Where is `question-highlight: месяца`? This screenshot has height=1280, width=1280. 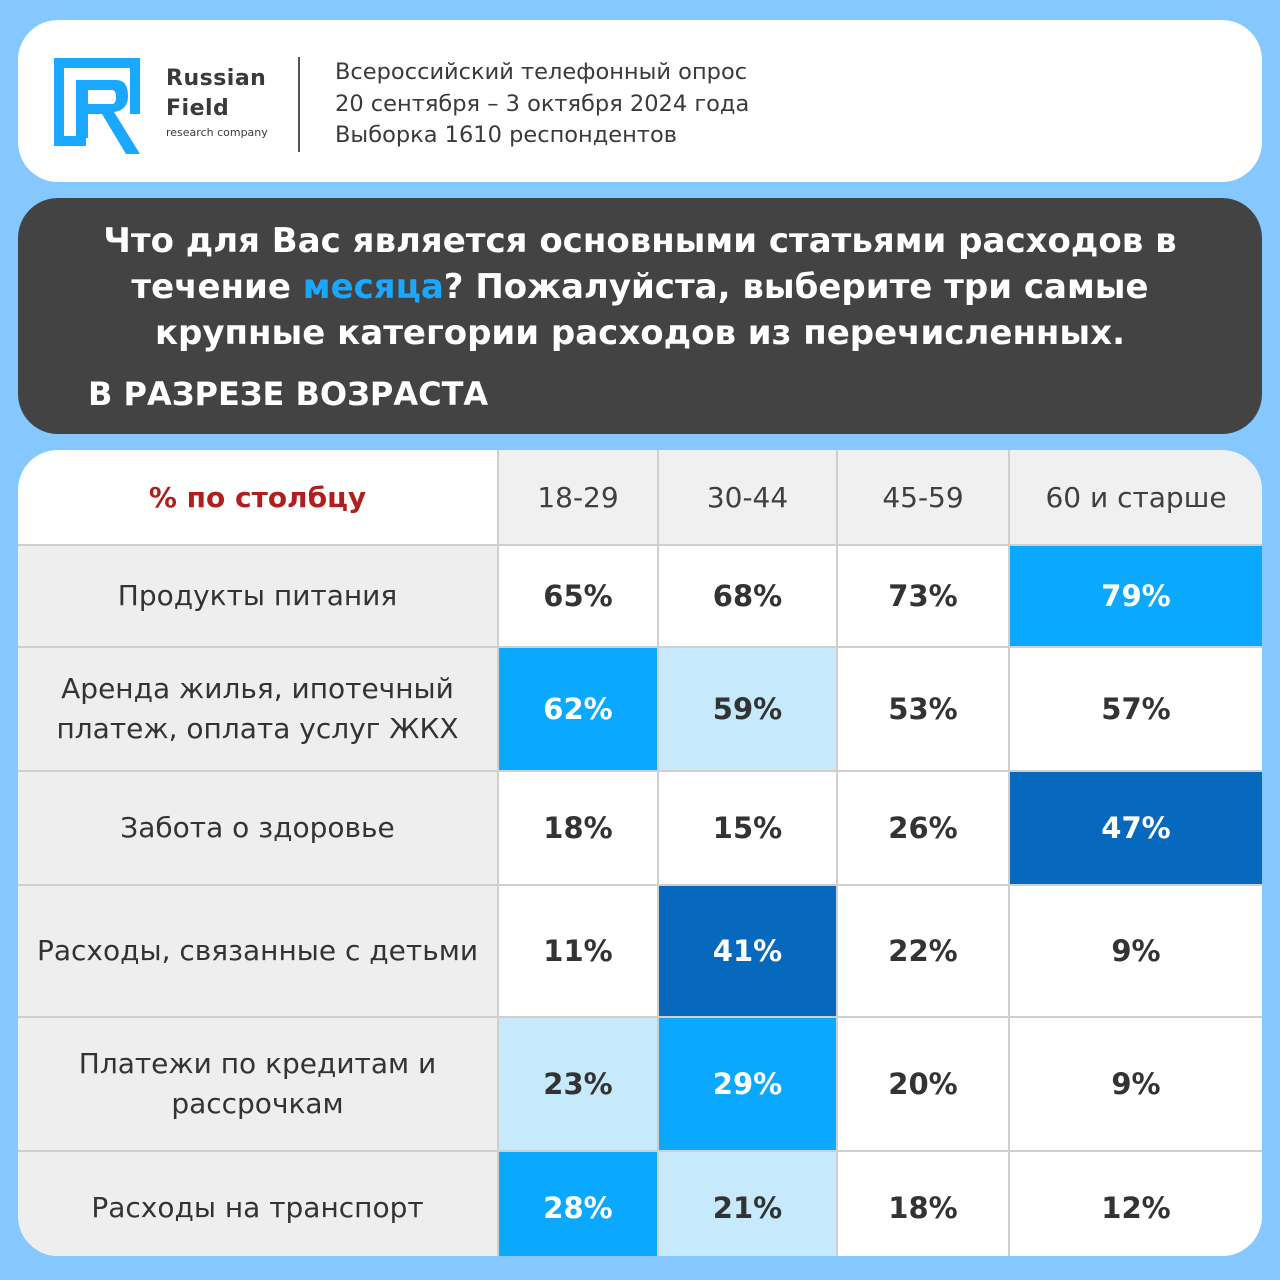 question-highlight: месяца is located at coordinates (373, 287).